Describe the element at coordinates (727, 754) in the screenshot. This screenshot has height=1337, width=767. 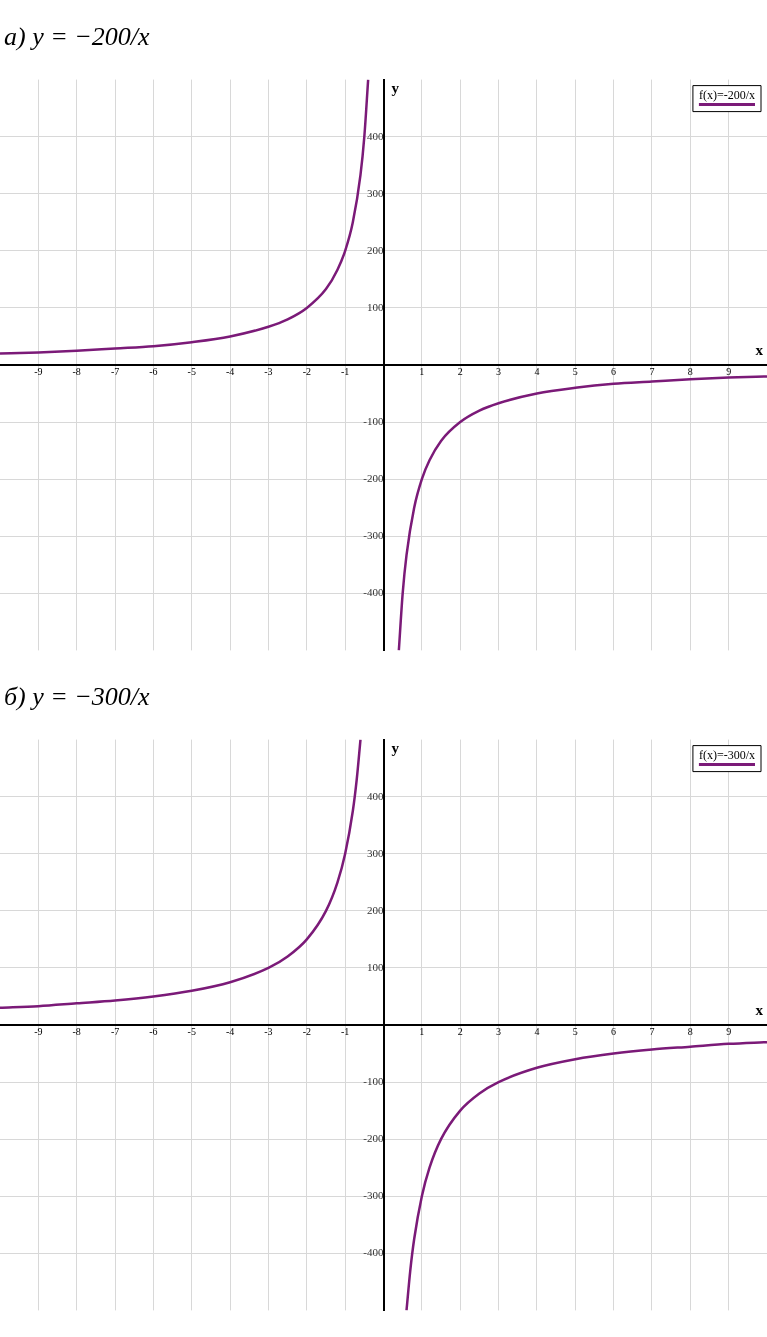
I see `text: f(x)=-300/x` at that location.